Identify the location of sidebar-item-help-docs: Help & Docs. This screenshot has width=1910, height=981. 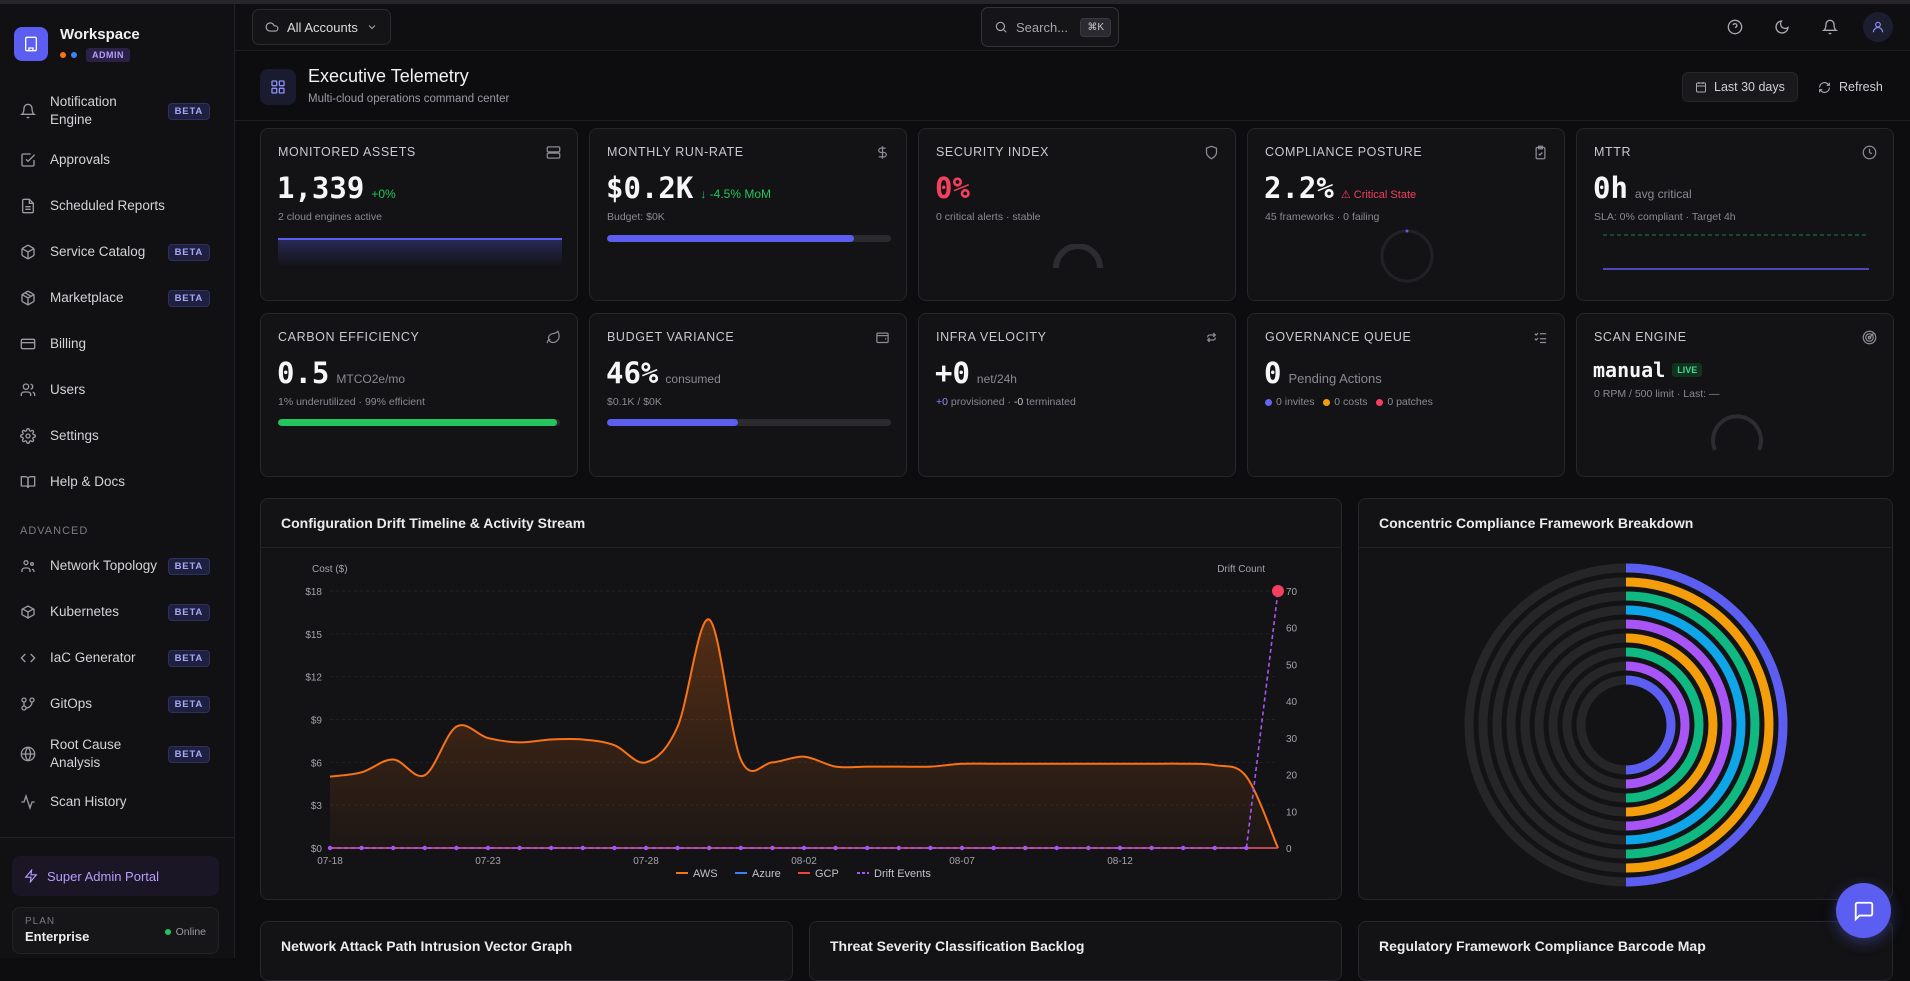
(117, 482).